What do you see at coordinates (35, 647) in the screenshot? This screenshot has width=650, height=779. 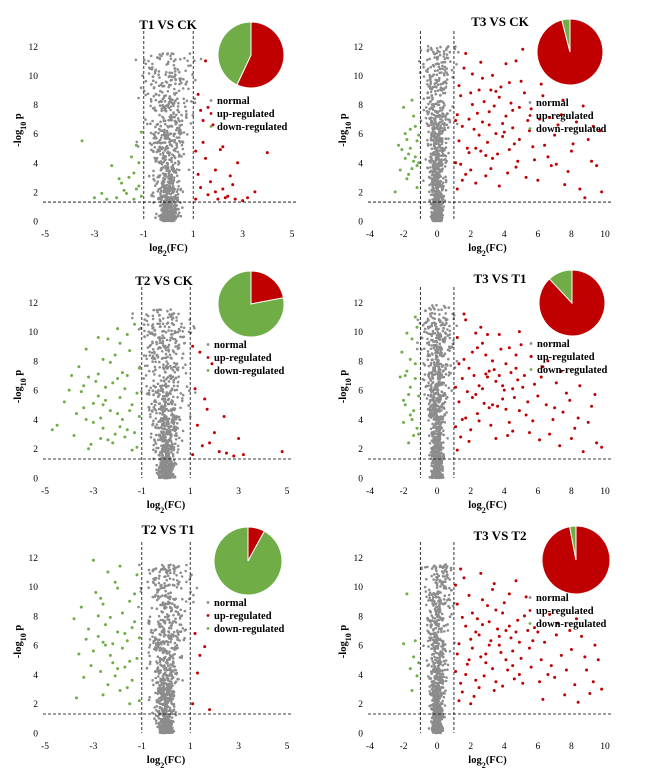 I see `y-tick-label: 6` at bounding box center [35, 647].